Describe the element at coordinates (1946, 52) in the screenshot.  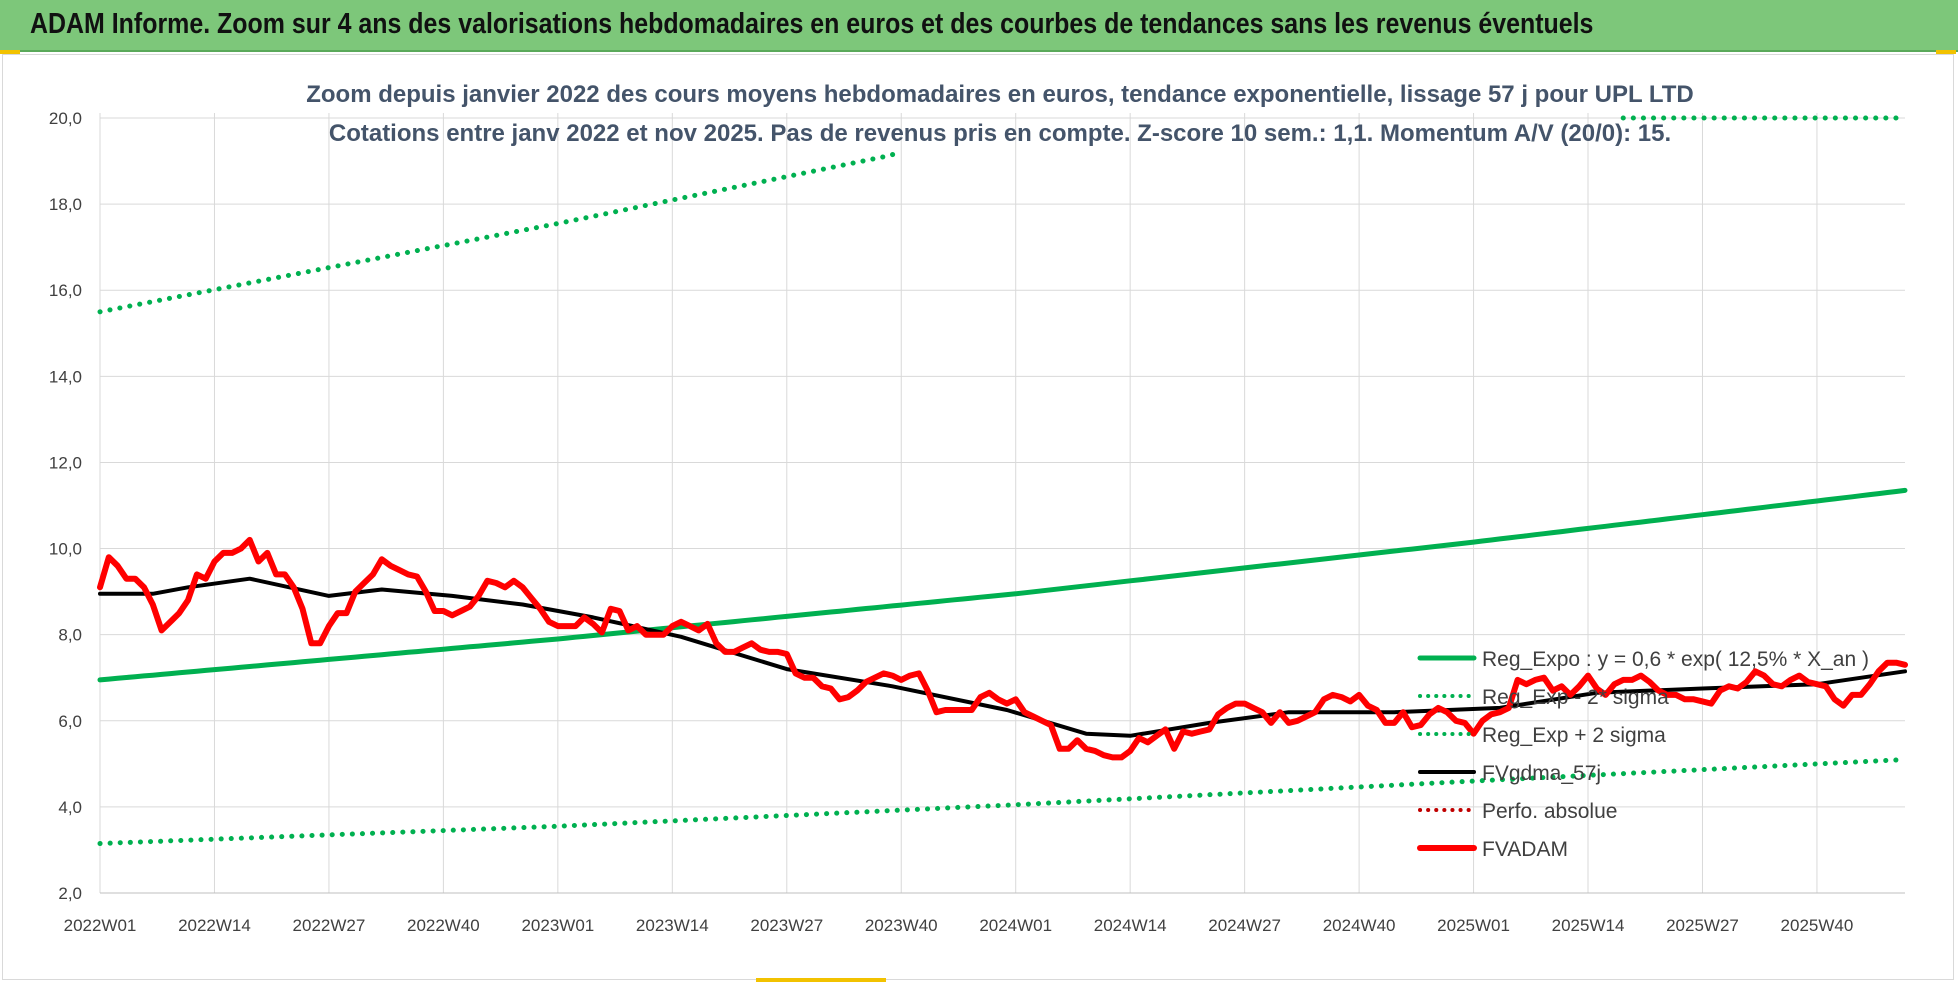
I see `corner-mark-right` at that location.